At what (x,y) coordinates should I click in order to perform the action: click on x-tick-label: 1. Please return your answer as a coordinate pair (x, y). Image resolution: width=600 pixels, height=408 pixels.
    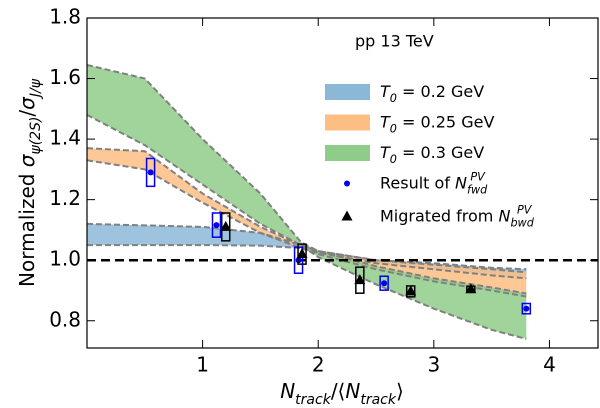
    Looking at the image, I should click on (202, 365).